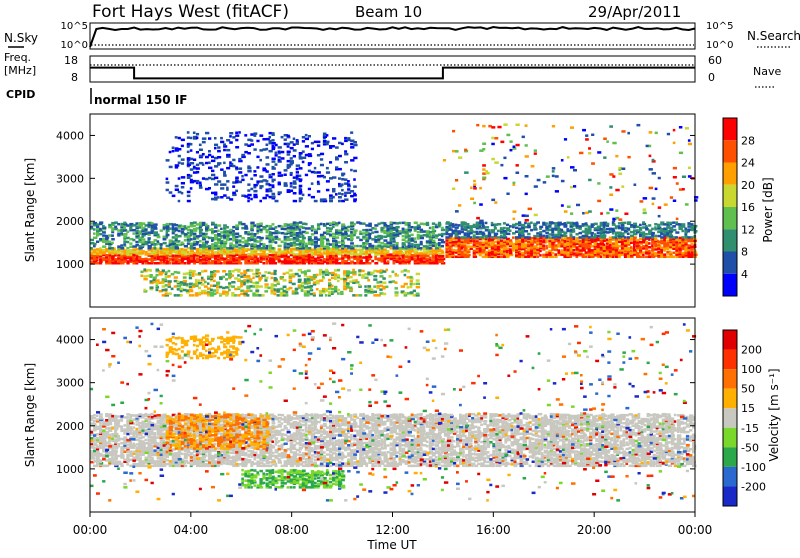 The height and width of the screenshot is (558, 800). I want to click on noise-tick-right-high: 10^5, so click(719, 26).